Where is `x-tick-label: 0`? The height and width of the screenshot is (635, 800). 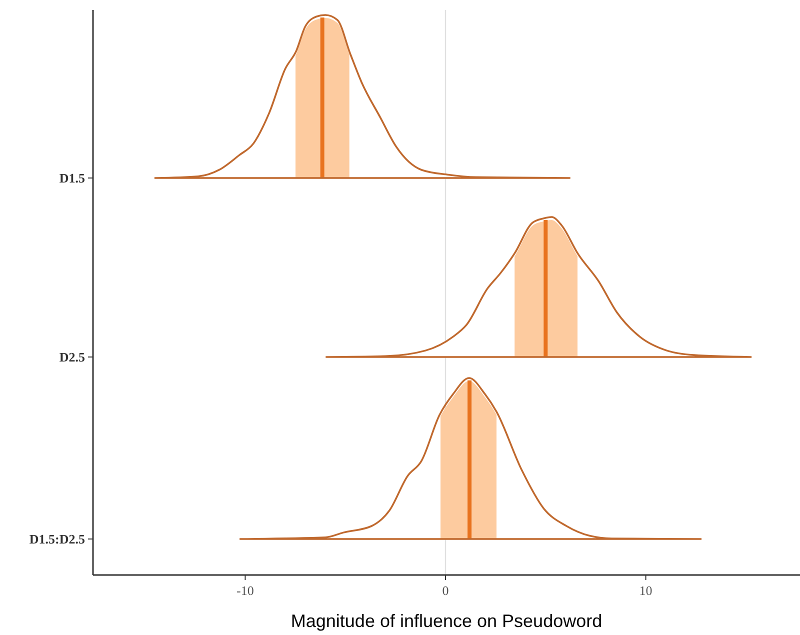
x-tick-label: 0 is located at coordinates (445, 590).